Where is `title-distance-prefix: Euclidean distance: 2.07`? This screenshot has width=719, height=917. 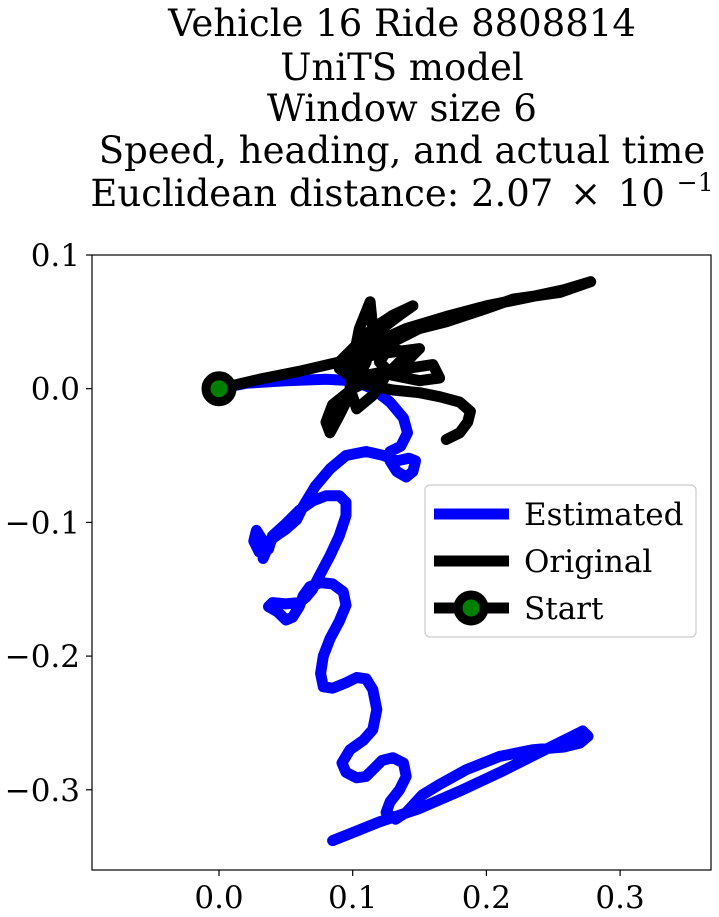
title-distance-prefix: Euclidean distance: 2.07 is located at coordinates (321, 193).